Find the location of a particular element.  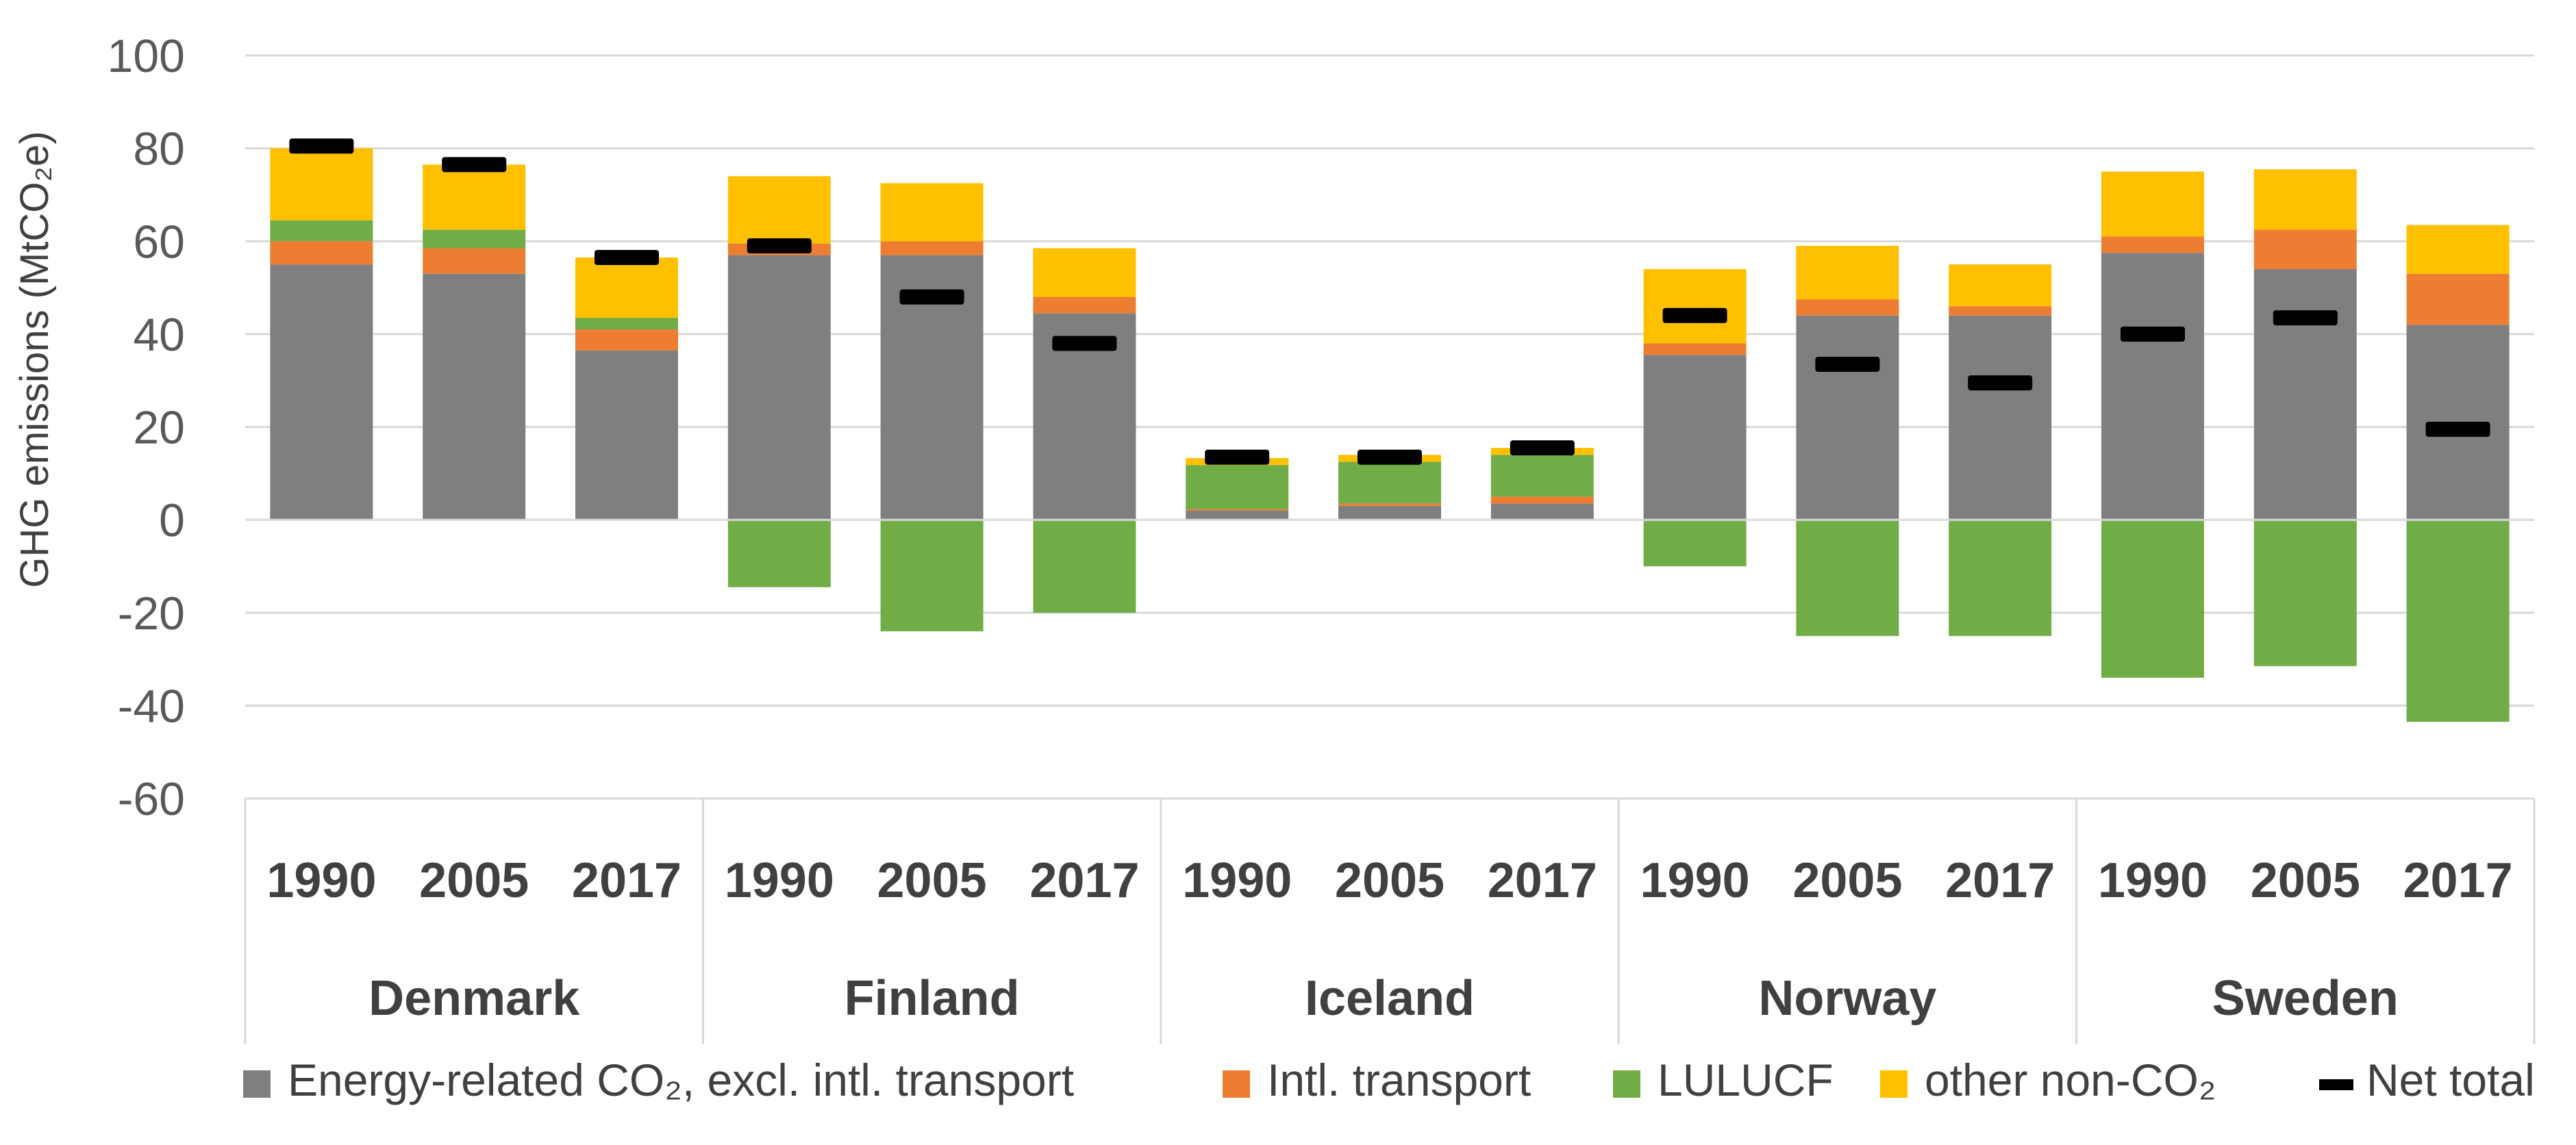

y-axis-label: GHG emissions (MtCO₂e) is located at coordinates (34, 359).